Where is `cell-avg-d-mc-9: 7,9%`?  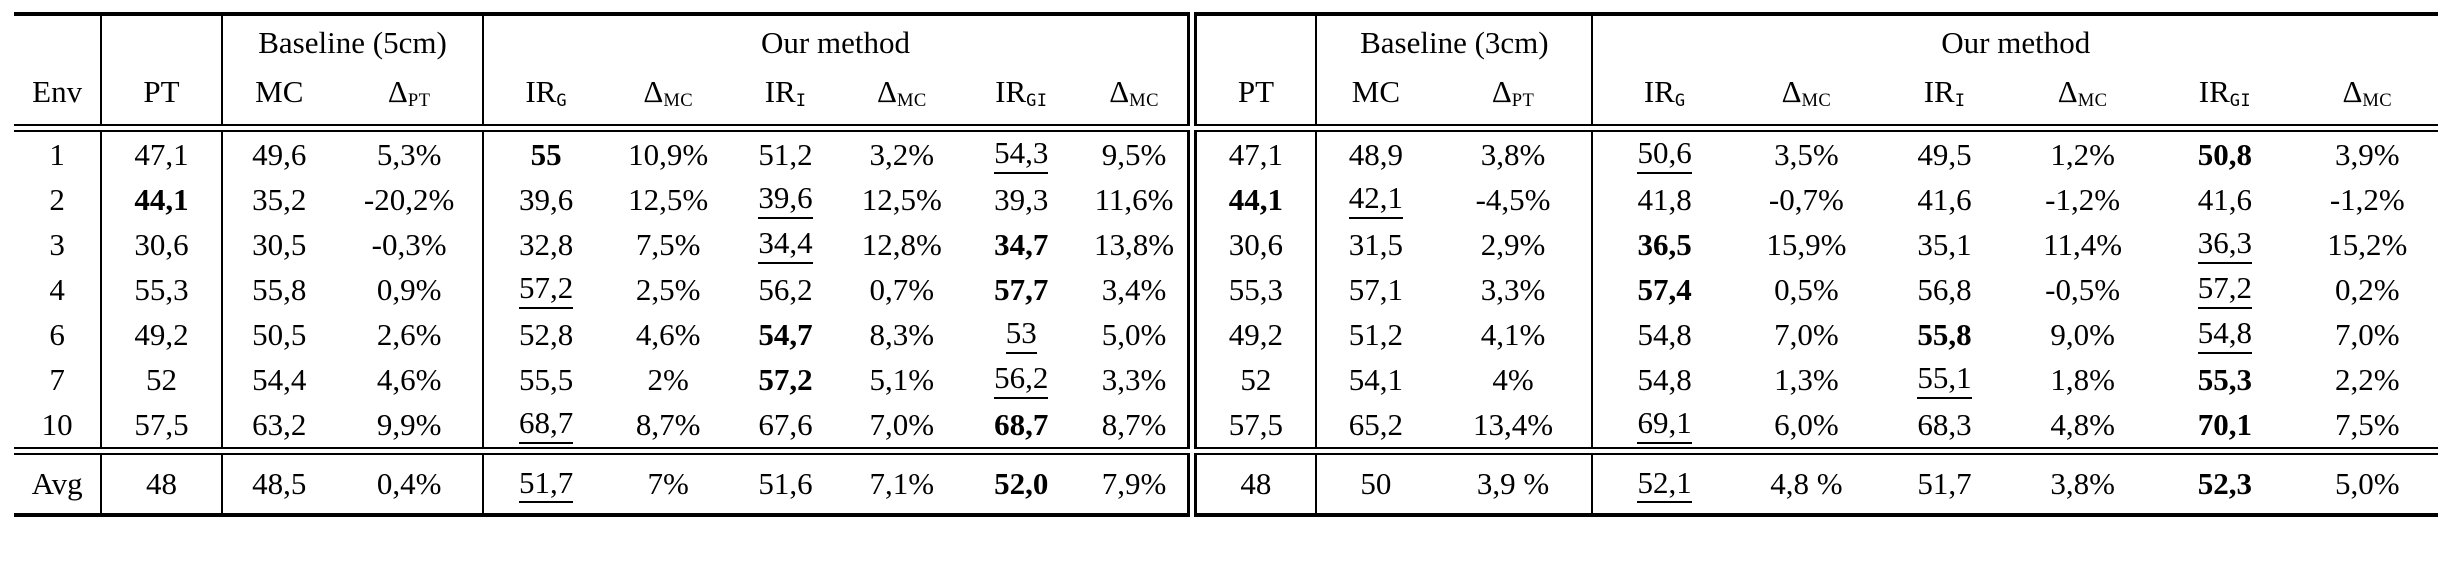 cell-avg-d-mc-9: 7,9% is located at coordinates (1134, 483).